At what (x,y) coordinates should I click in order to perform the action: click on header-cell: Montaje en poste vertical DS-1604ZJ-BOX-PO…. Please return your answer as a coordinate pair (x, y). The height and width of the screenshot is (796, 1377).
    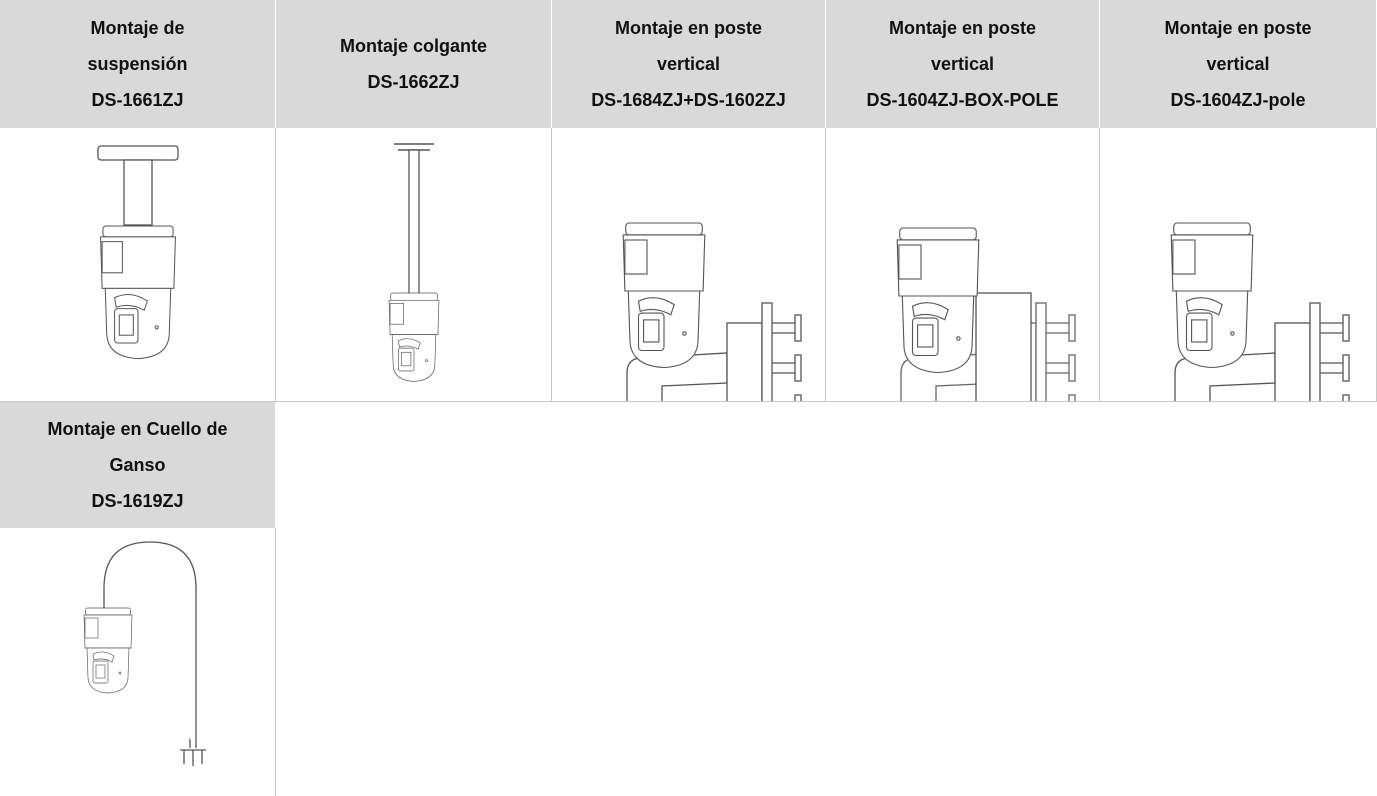
    Looking at the image, I should click on (963, 64).